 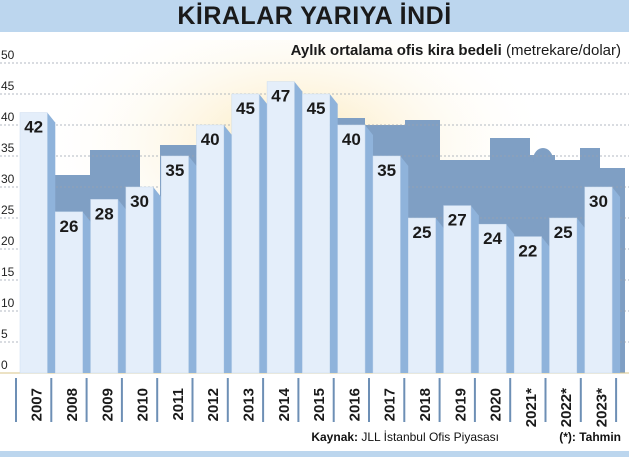 What do you see at coordinates (284, 404) in the screenshot?
I see `x-tick-label: 2014` at bounding box center [284, 404].